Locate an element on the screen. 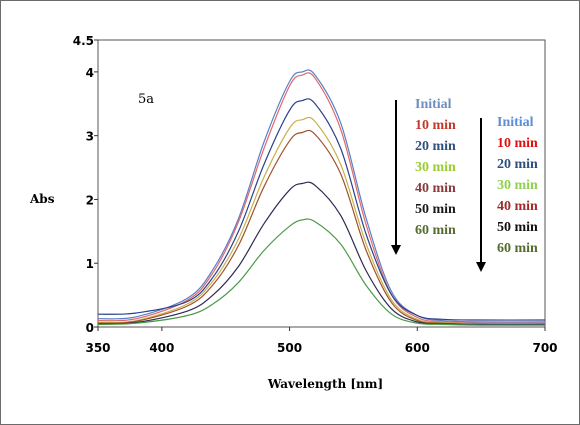 This screenshot has height=425, width=580. legend-outside-entry: 40 min is located at coordinates (517, 206).